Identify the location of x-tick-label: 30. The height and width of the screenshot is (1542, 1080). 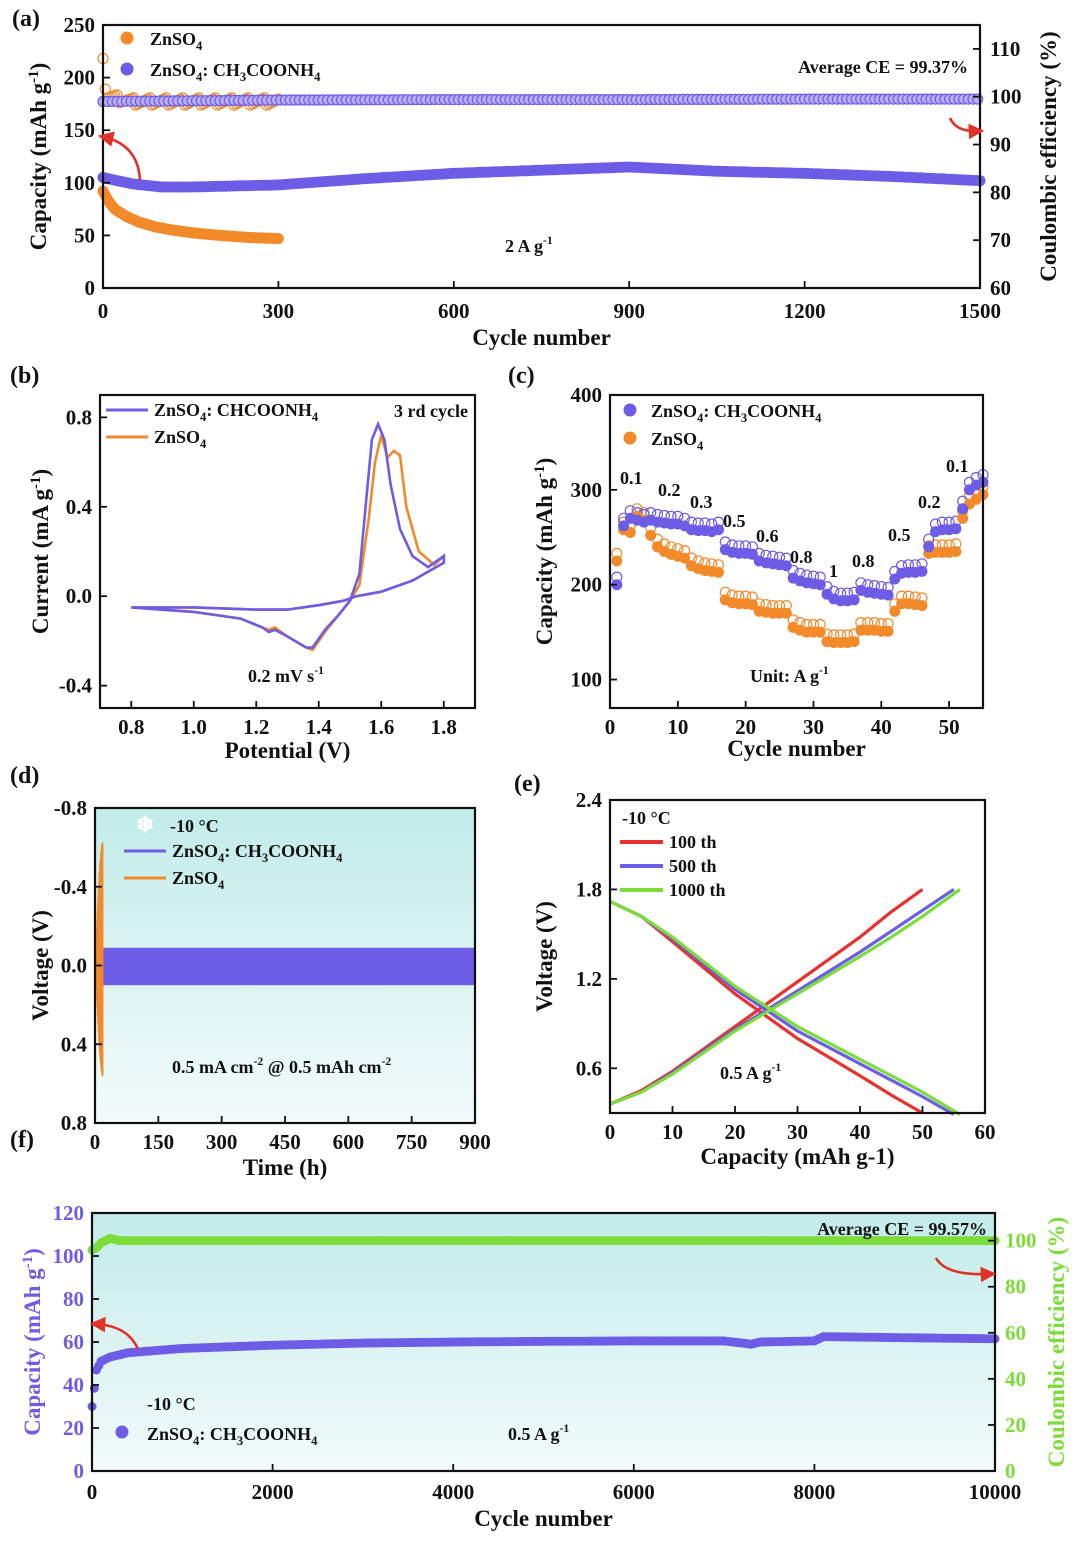
(813, 727).